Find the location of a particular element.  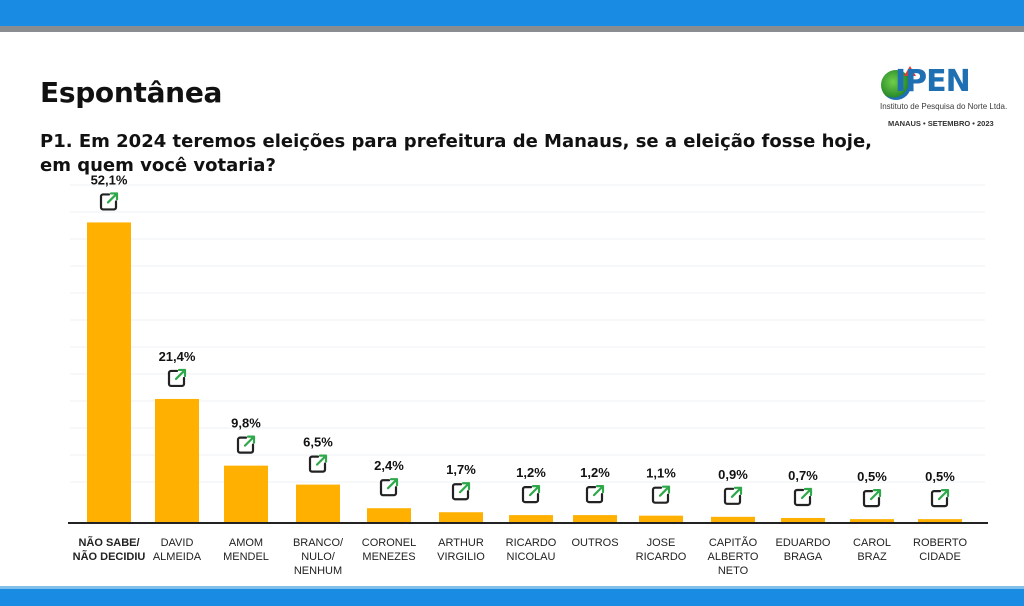

arrow-up-icon is located at coordinates (910, 71).